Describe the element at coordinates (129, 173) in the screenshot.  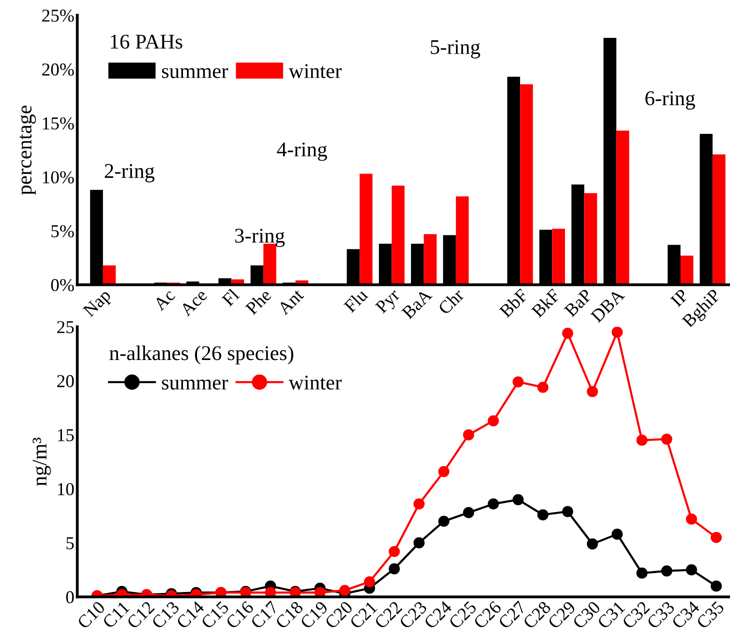
I see `annotation: 2-ring` at that location.